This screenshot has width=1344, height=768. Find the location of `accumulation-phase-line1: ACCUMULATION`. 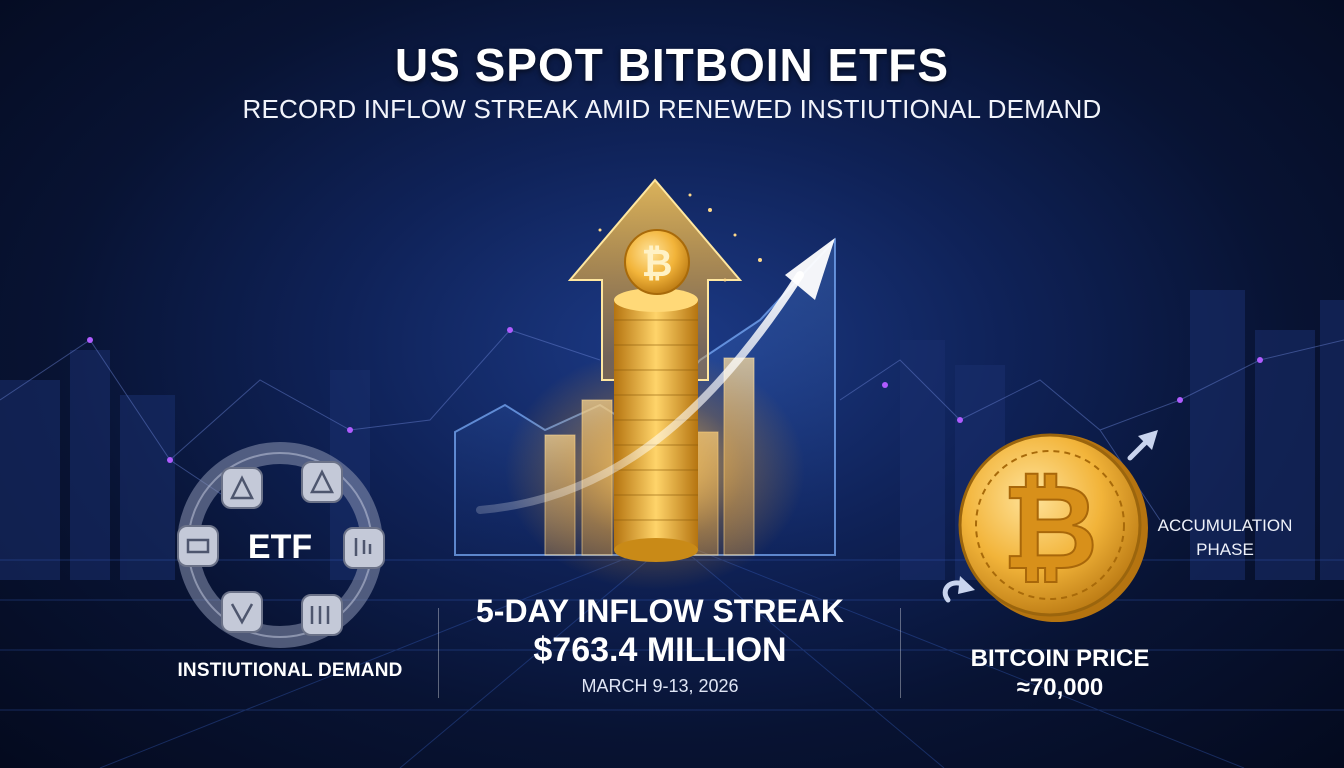

accumulation-phase-line1: ACCUMULATION is located at coordinates (1225, 525).